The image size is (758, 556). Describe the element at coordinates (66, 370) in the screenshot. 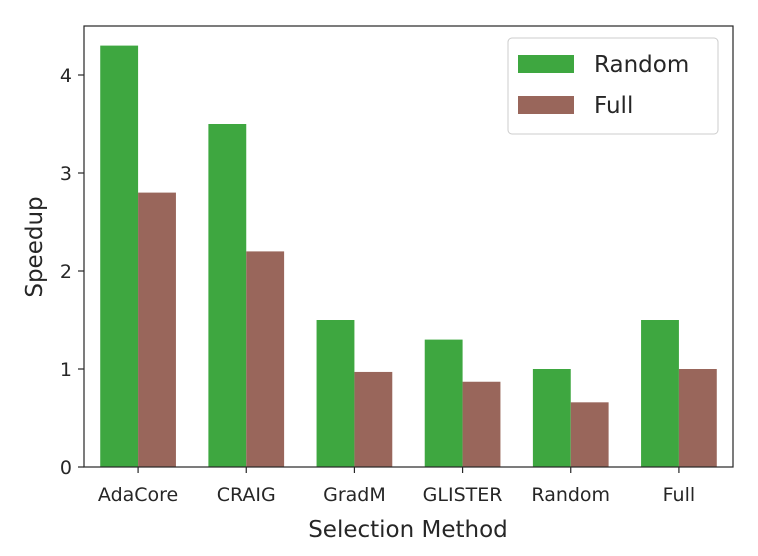

I see `y-tick-label: 1` at that location.